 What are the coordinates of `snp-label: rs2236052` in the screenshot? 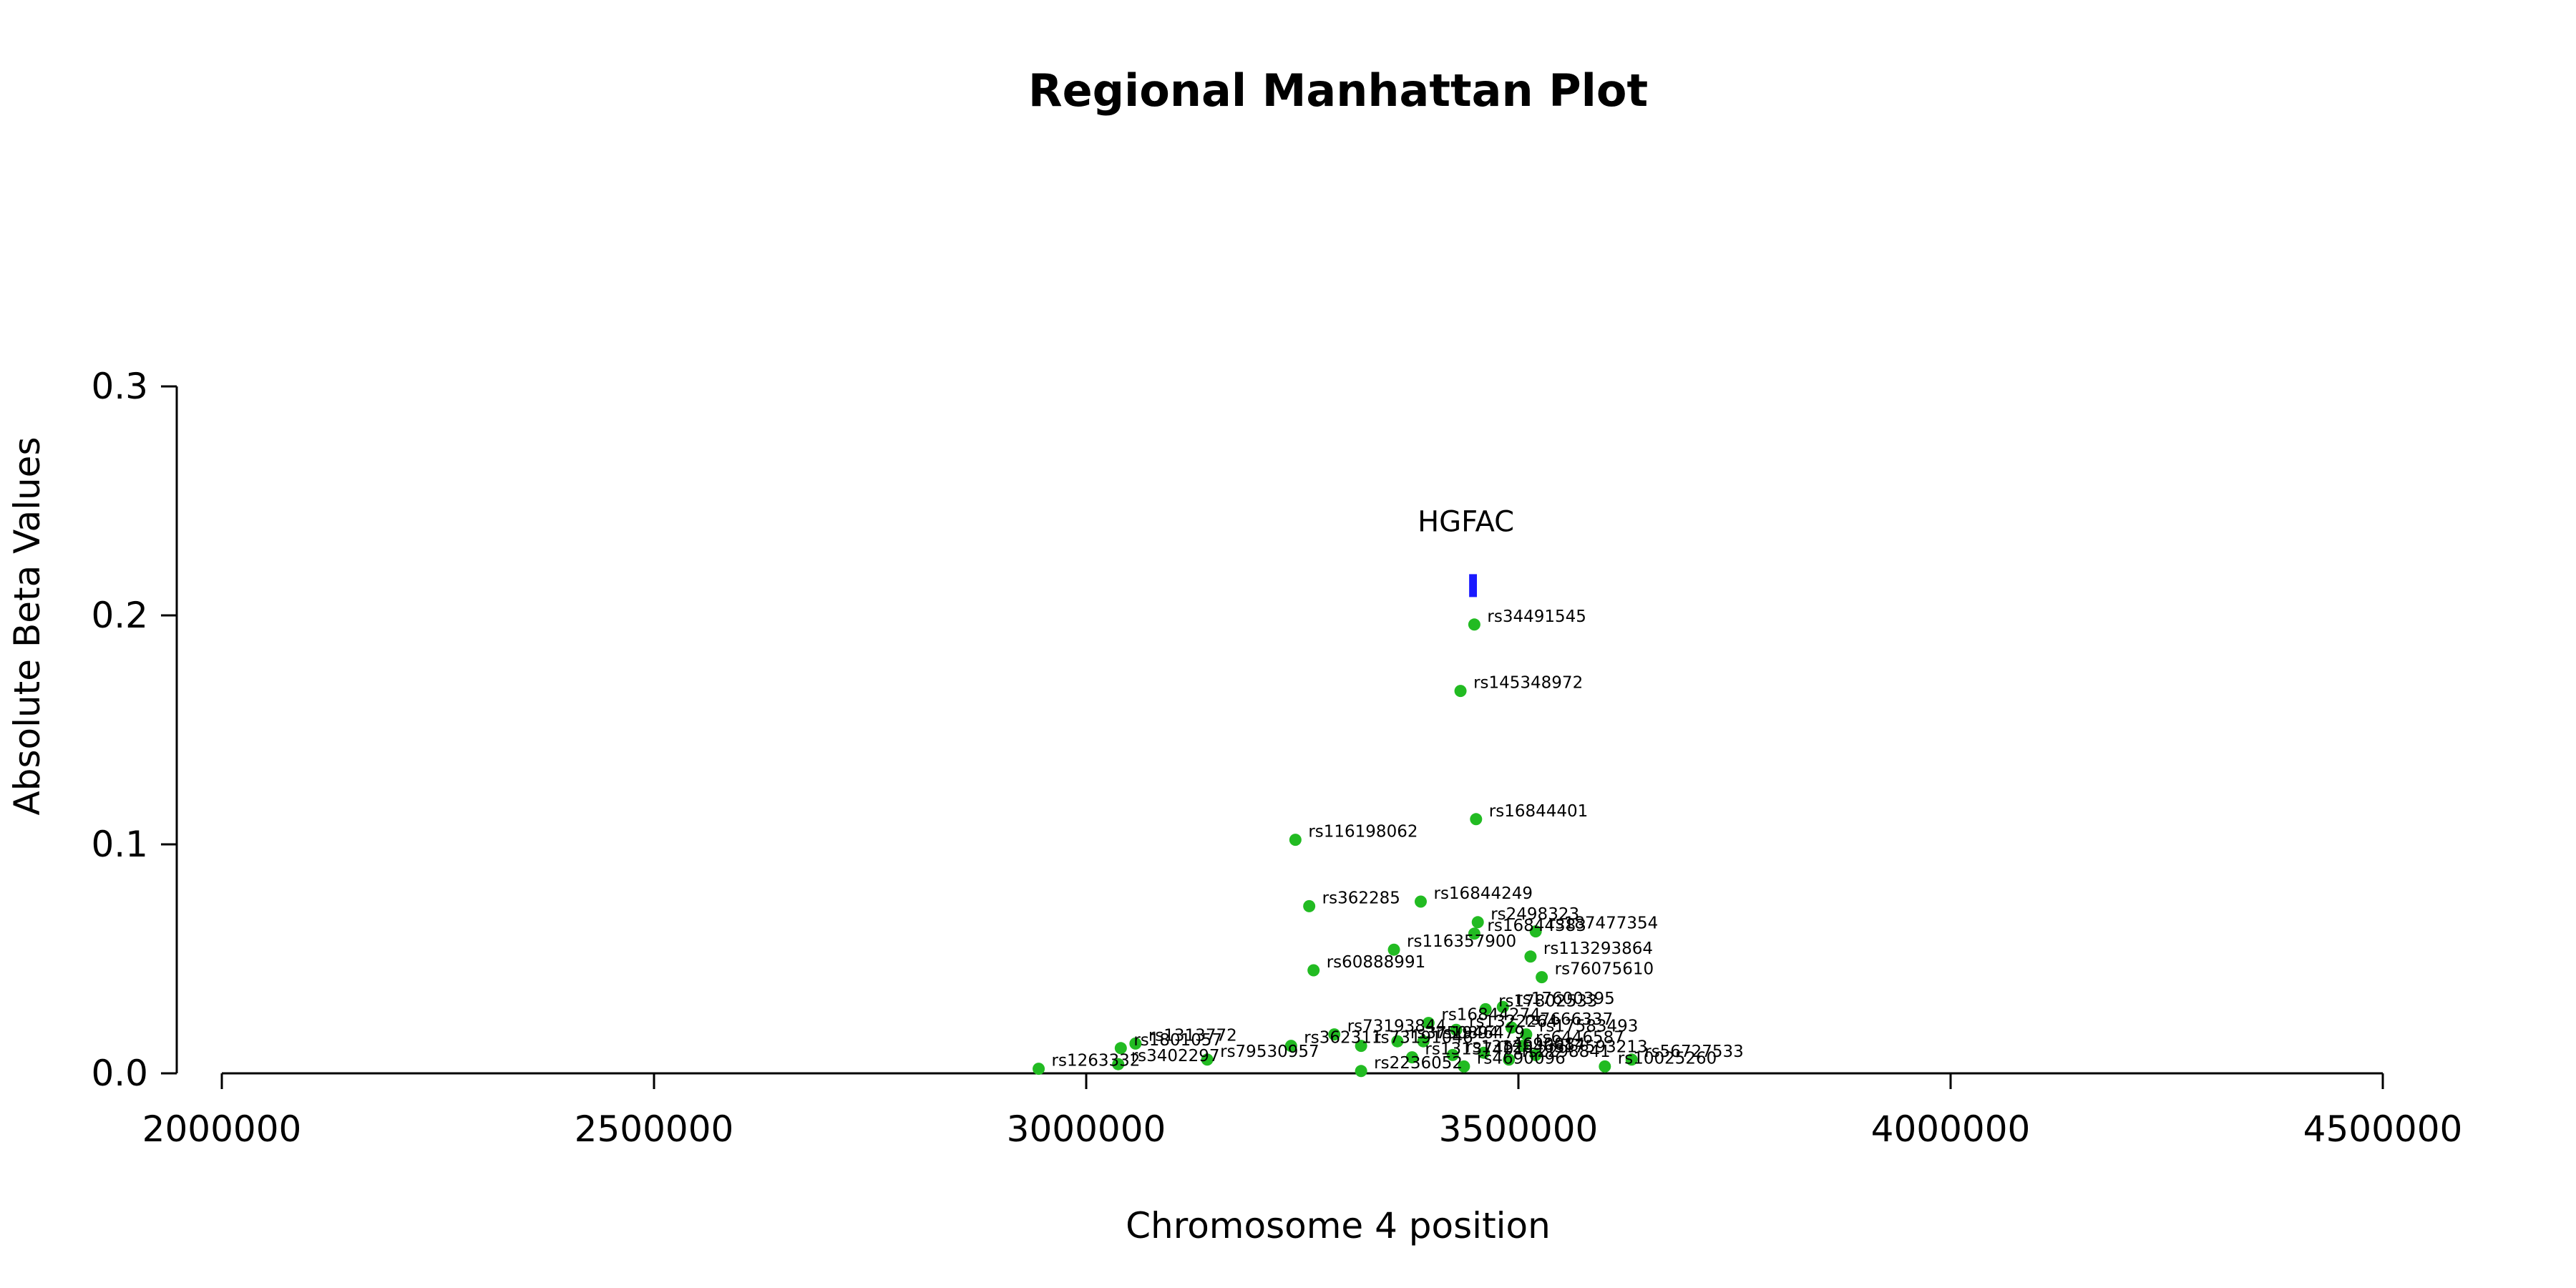 It's located at (1418, 1063).